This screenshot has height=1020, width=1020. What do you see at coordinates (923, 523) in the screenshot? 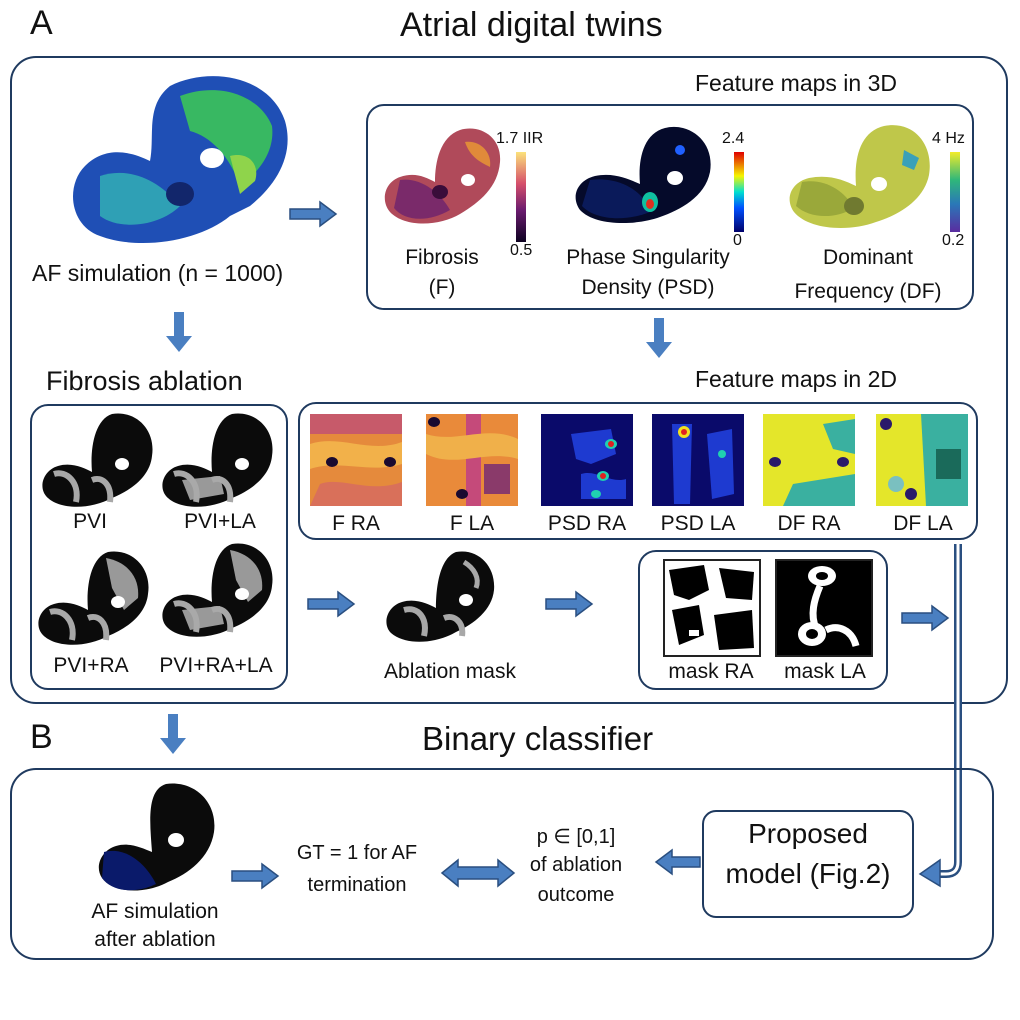
I see `map-label-df-la: DF LA` at bounding box center [923, 523].